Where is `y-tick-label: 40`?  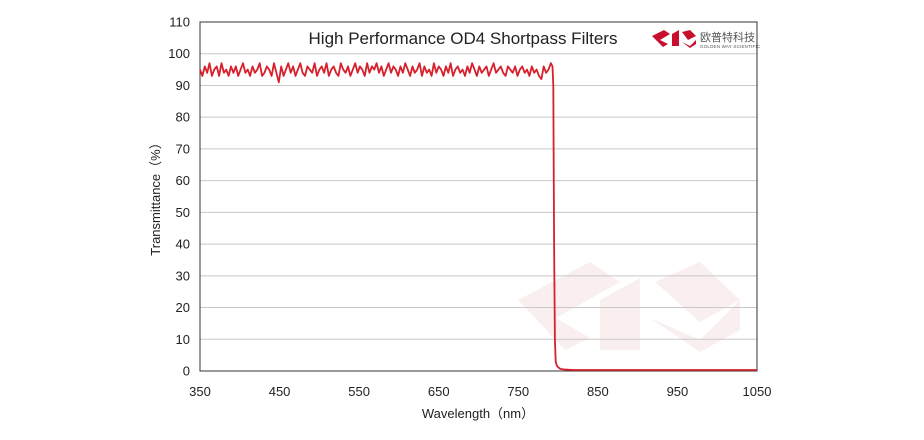 y-tick-label: 40 is located at coordinates (183, 244).